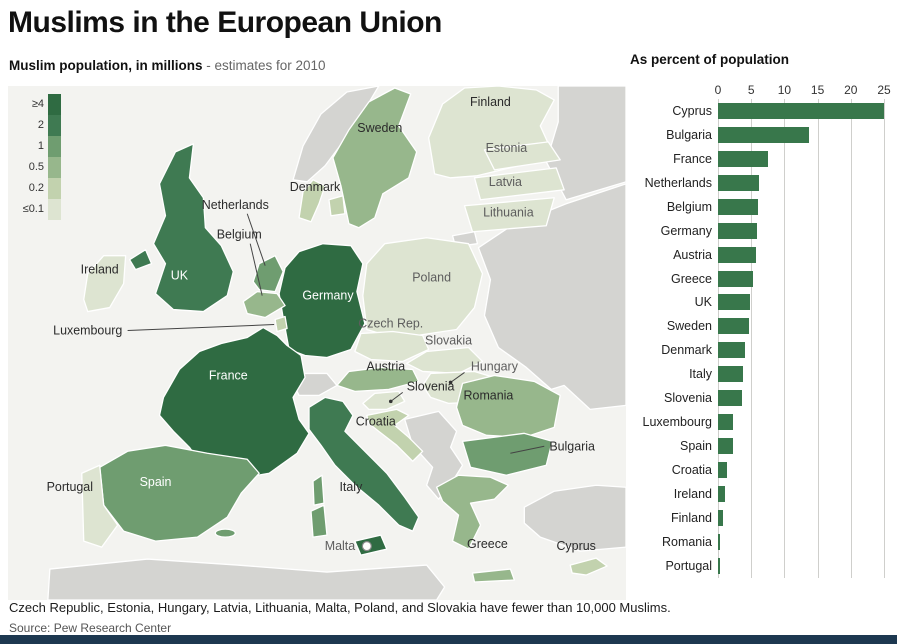 The width and height of the screenshot is (897, 644). What do you see at coordinates (757, 374) in the screenshot?
I see `bar-row: Italy` at bounding box center [757, 374].